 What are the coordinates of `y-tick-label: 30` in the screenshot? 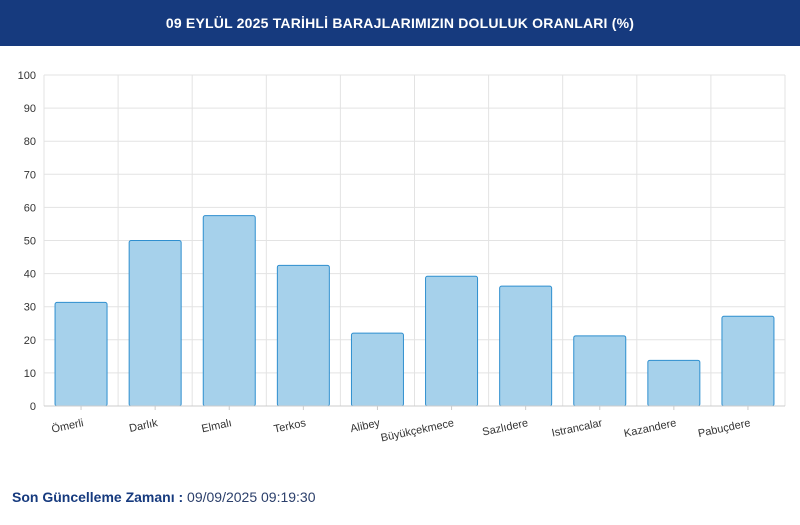 It's located at (30, 308).